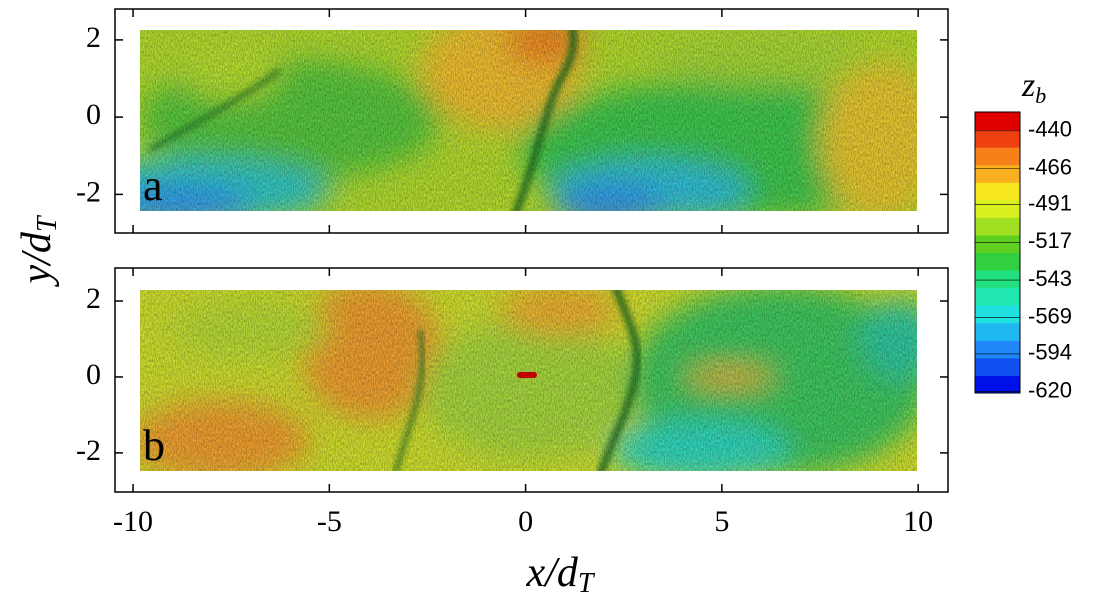 This screenshot has height=594, width=1099. I want to click on colorbar-frame, so click(997, 252).